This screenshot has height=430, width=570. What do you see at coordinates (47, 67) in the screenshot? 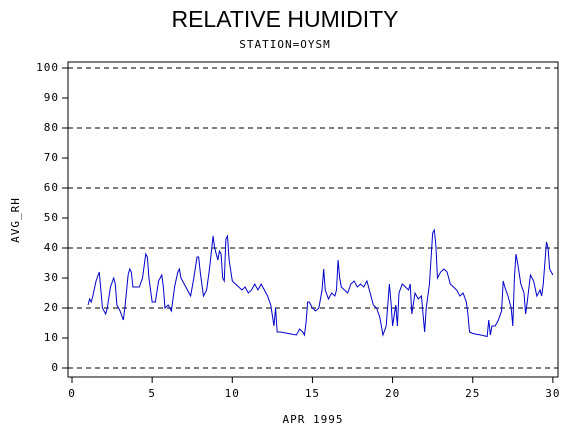
I see `y-tick-label: 100` at bounding box center [47, 67].